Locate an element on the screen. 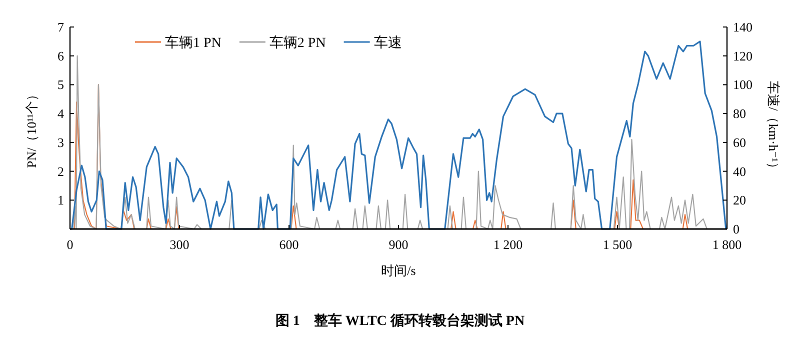 Image resolution: width=800 pixels, height=345 pixels. y2-tick-label: 120 is located at coordinates (742, 56).